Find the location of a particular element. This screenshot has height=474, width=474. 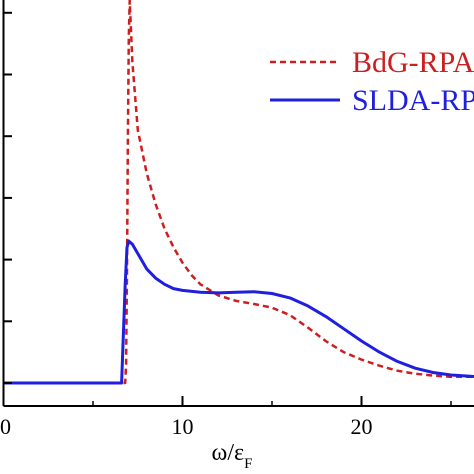

x-tick-label-2: 20 is located at coordinates (362, 426).